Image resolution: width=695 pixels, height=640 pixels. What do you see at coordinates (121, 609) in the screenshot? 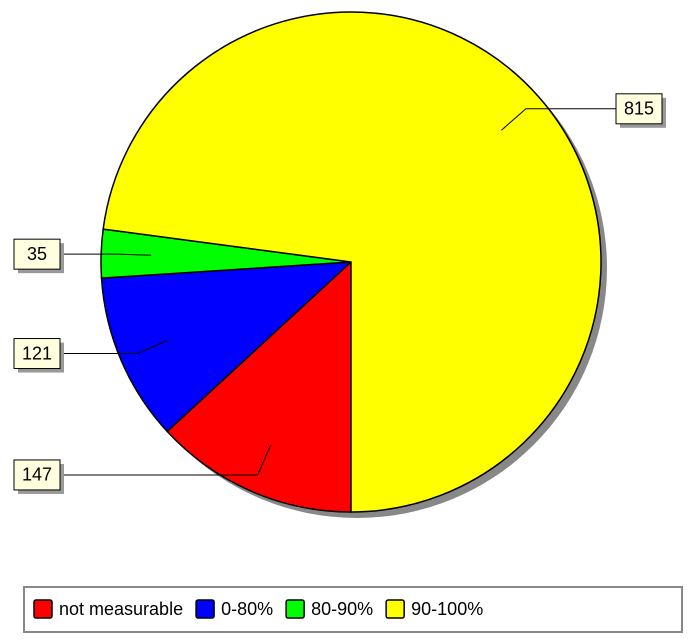
I see `legend-label: not measurable` at bounding box center [121, 609].